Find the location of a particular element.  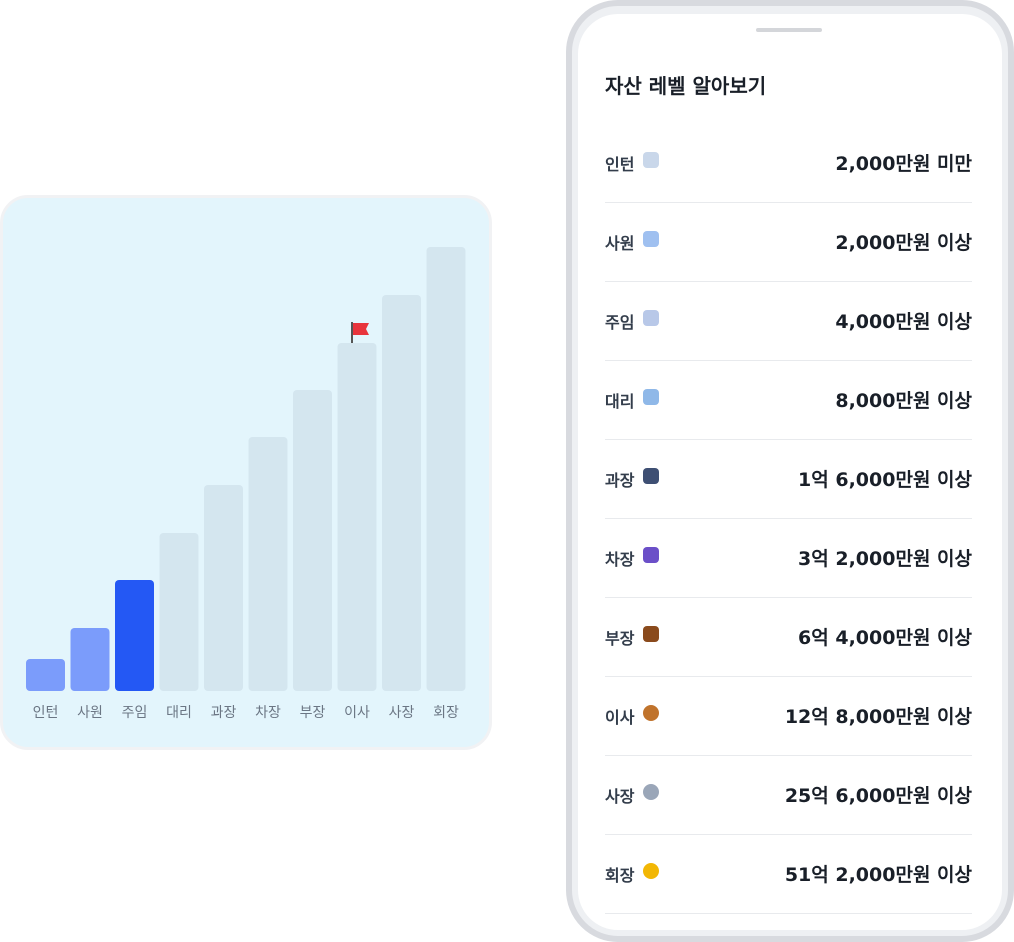

level-row: 부장 6억 4,000만원 이상 is located at coordinates (788, 637).